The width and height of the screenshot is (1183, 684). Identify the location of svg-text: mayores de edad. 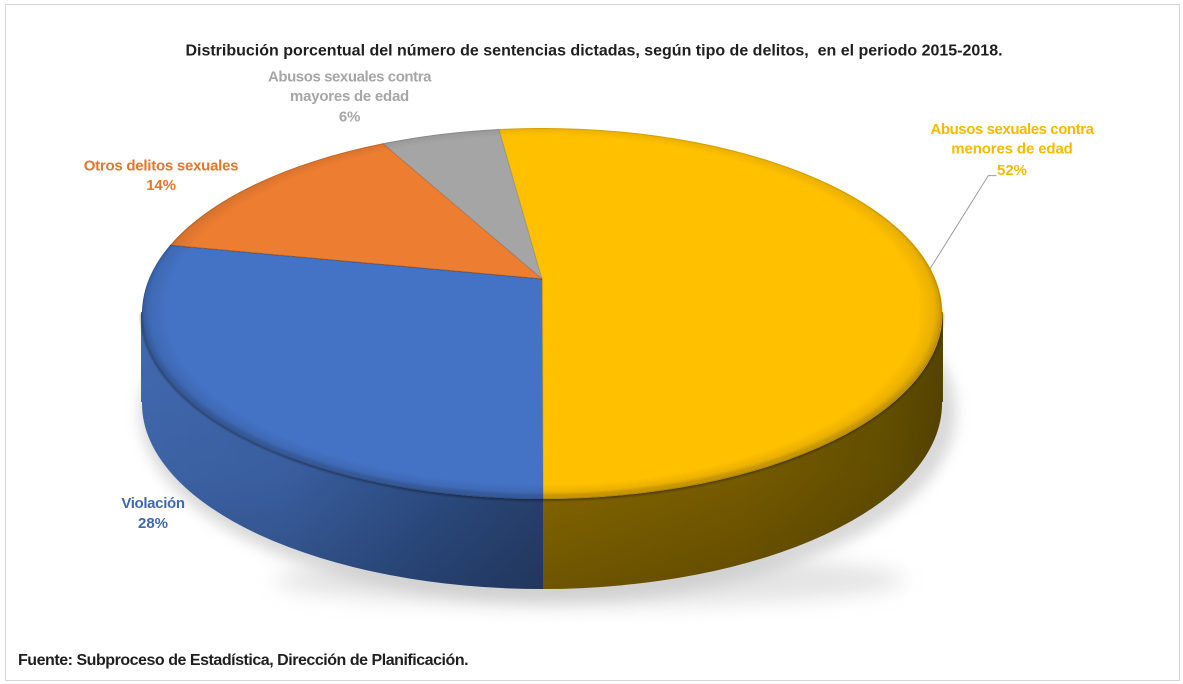
(349, 96).